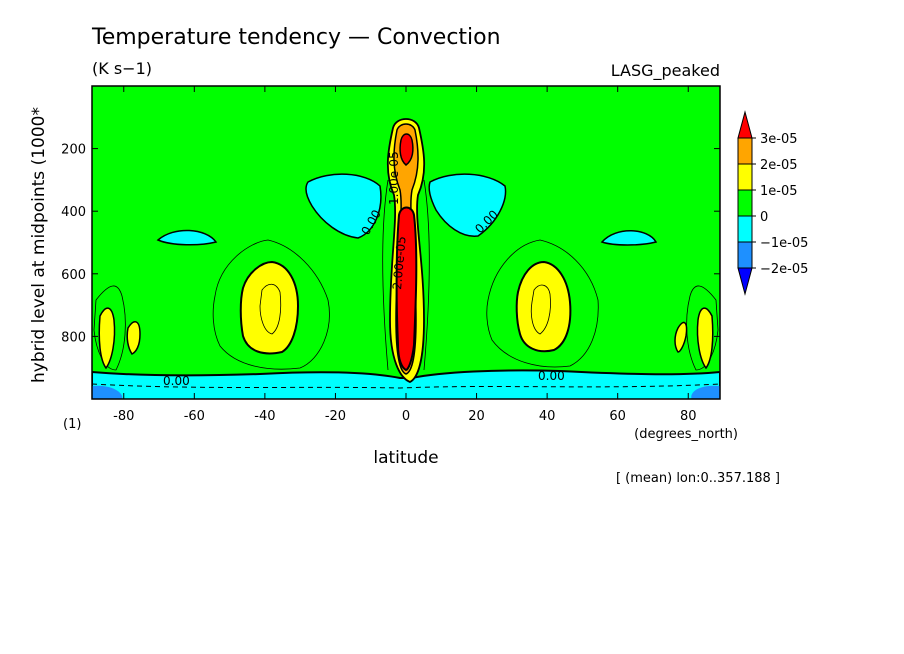 Image resolution: width=904 pixels, height=654 pixels. Describe the element at coordinates (72, 424) in the screenshot. I see `y-units-label: (1)` at that location.